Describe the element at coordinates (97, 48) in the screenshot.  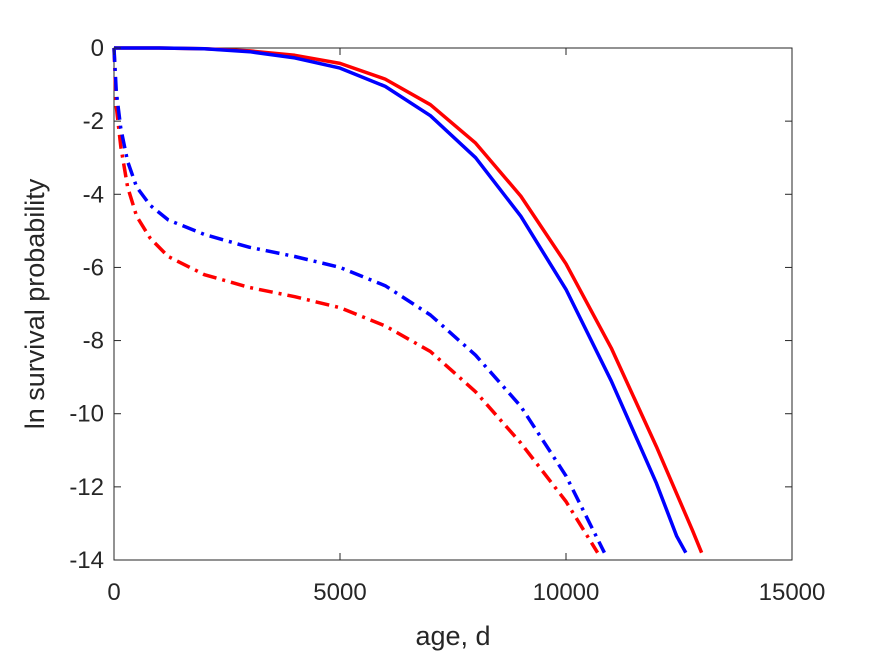
I see `y-tick-label: 0` at that location.